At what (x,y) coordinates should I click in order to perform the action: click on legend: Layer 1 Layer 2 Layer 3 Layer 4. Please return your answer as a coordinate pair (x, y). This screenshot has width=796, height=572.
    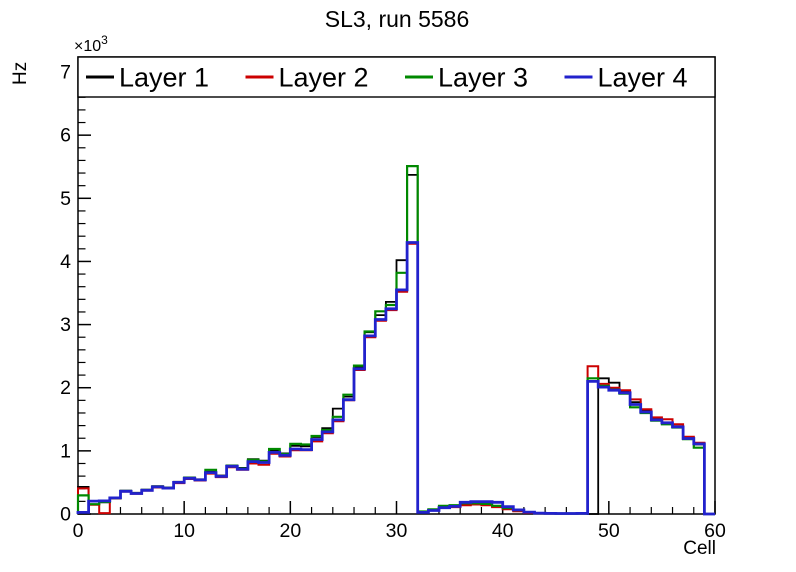
    Looking at the image, I should click on (396, 77).